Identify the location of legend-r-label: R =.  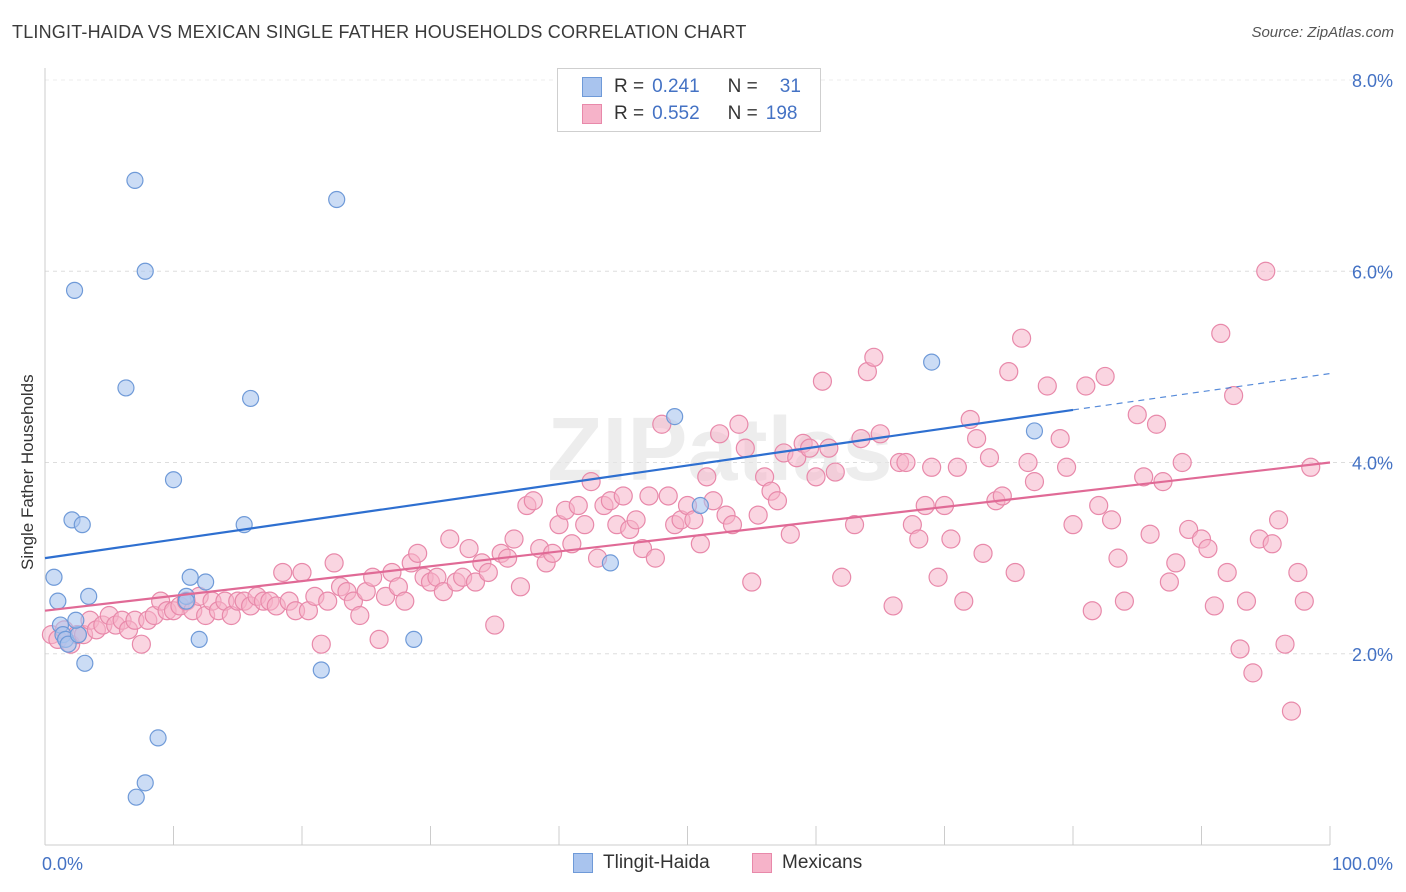
(629, 86).